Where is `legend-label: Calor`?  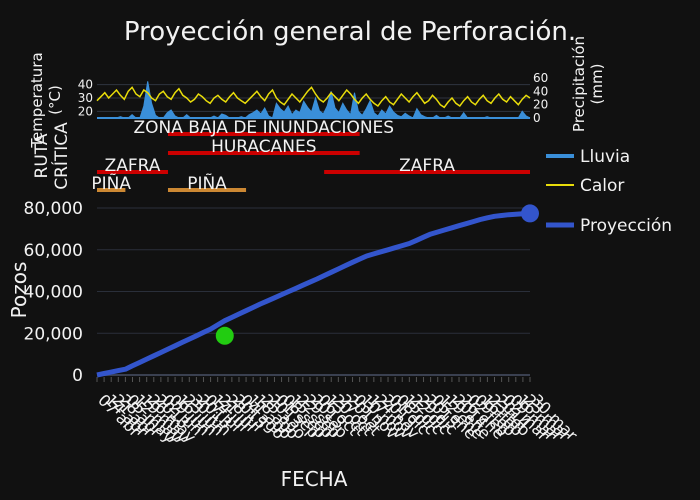 legend-label: Calor is located at coordinates (602, 186).